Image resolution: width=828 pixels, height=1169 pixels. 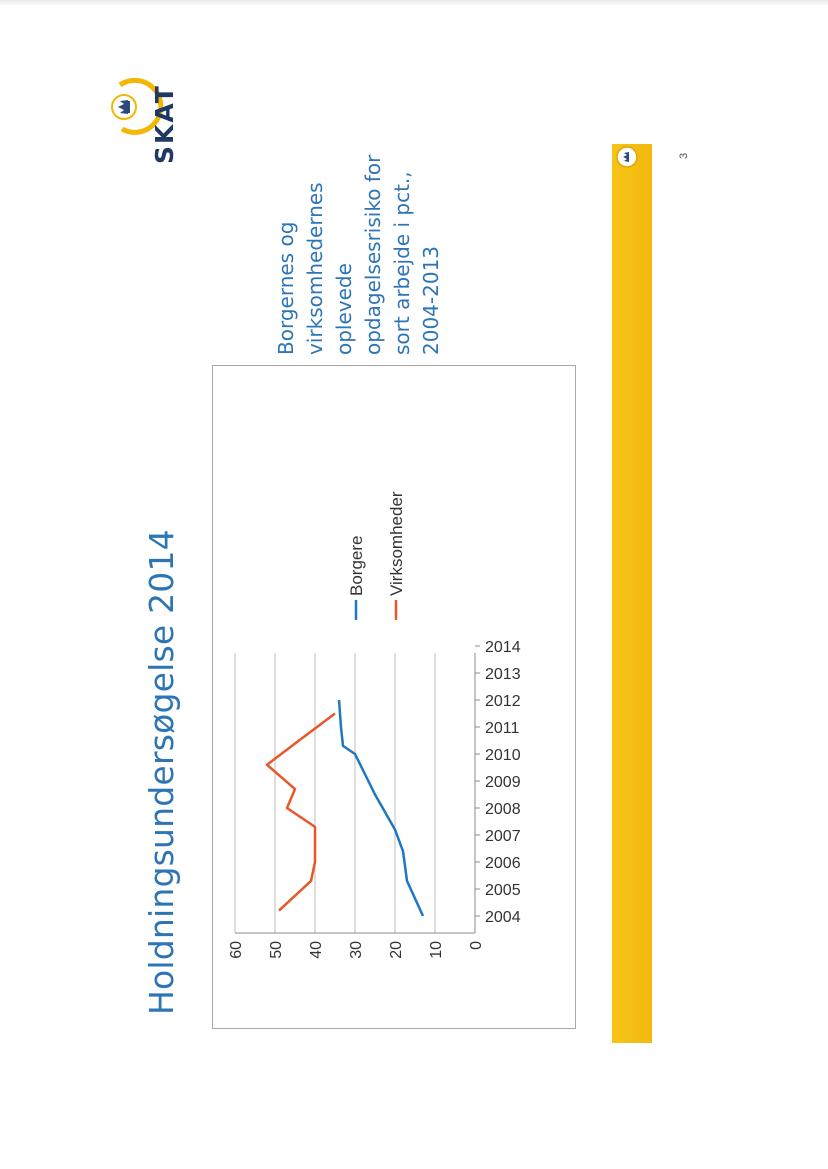 What do you see at coordinates (503, 836) in the screenshot?
I see `x-tick-label: 2007` at bounding box center [503, 836].